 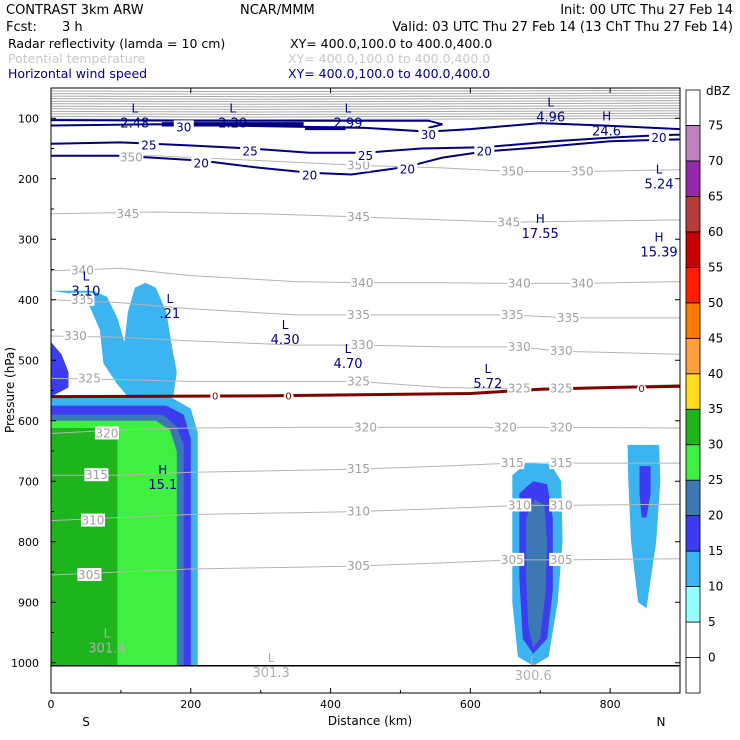 What do you see at coordinates (162, 485) in the screenshot?
I see `extremum-value: 15.1` at bounding box center [162, 485].